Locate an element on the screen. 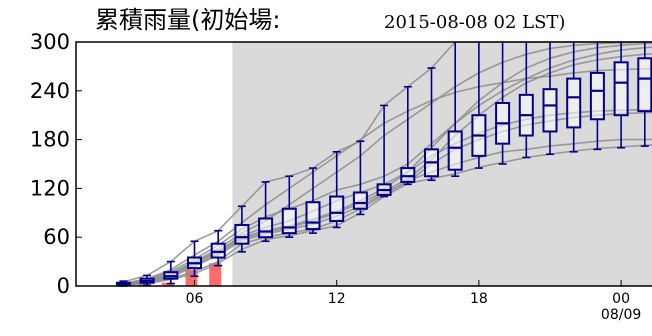 The image size is (652, 336). chart-init-label: (初始場: is located at coordinates (235, 20).